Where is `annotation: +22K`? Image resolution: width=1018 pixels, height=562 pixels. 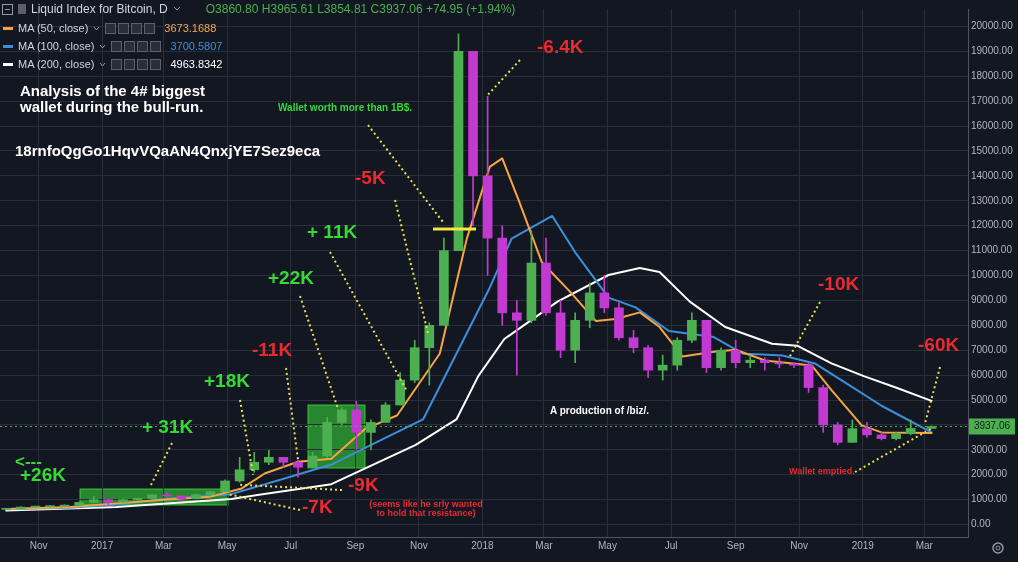
annotation: +22K is located at coordinates (291, 277).